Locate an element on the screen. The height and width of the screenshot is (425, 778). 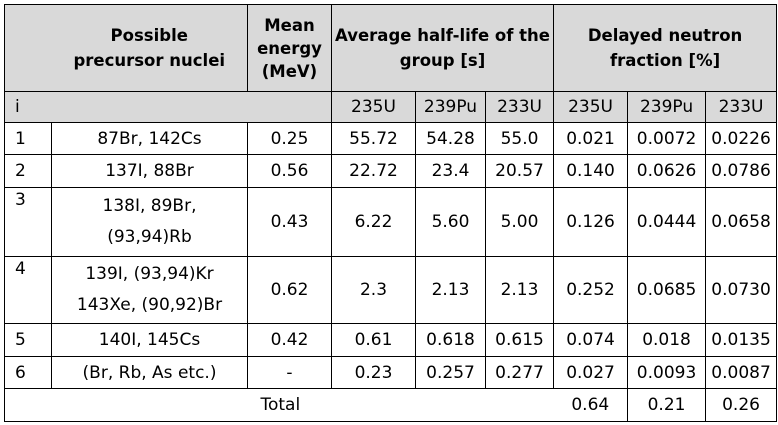
row-energy: 0.43 is located at coordinates (289, 222).